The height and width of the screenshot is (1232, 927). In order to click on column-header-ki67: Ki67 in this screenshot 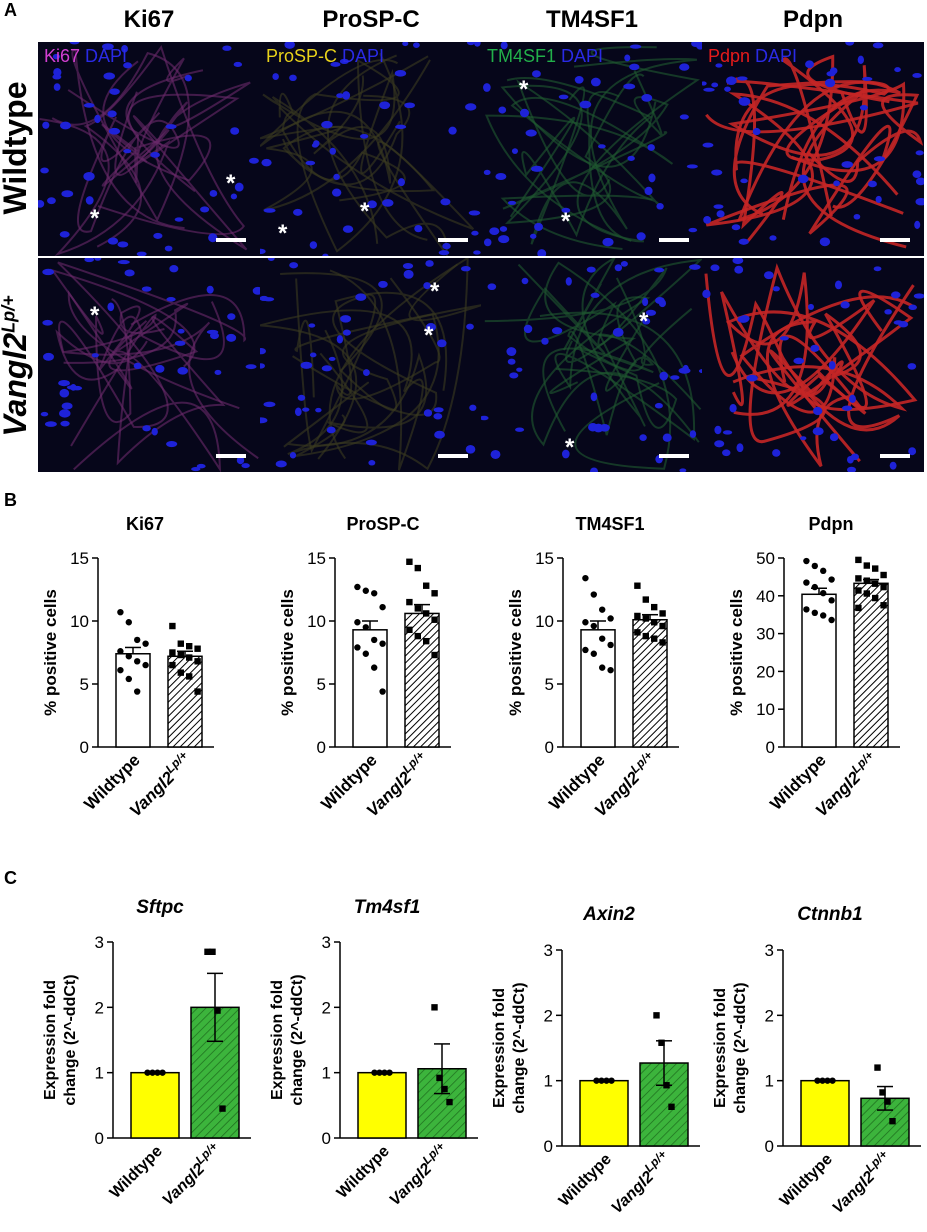, I will do `click(149, 19)`.